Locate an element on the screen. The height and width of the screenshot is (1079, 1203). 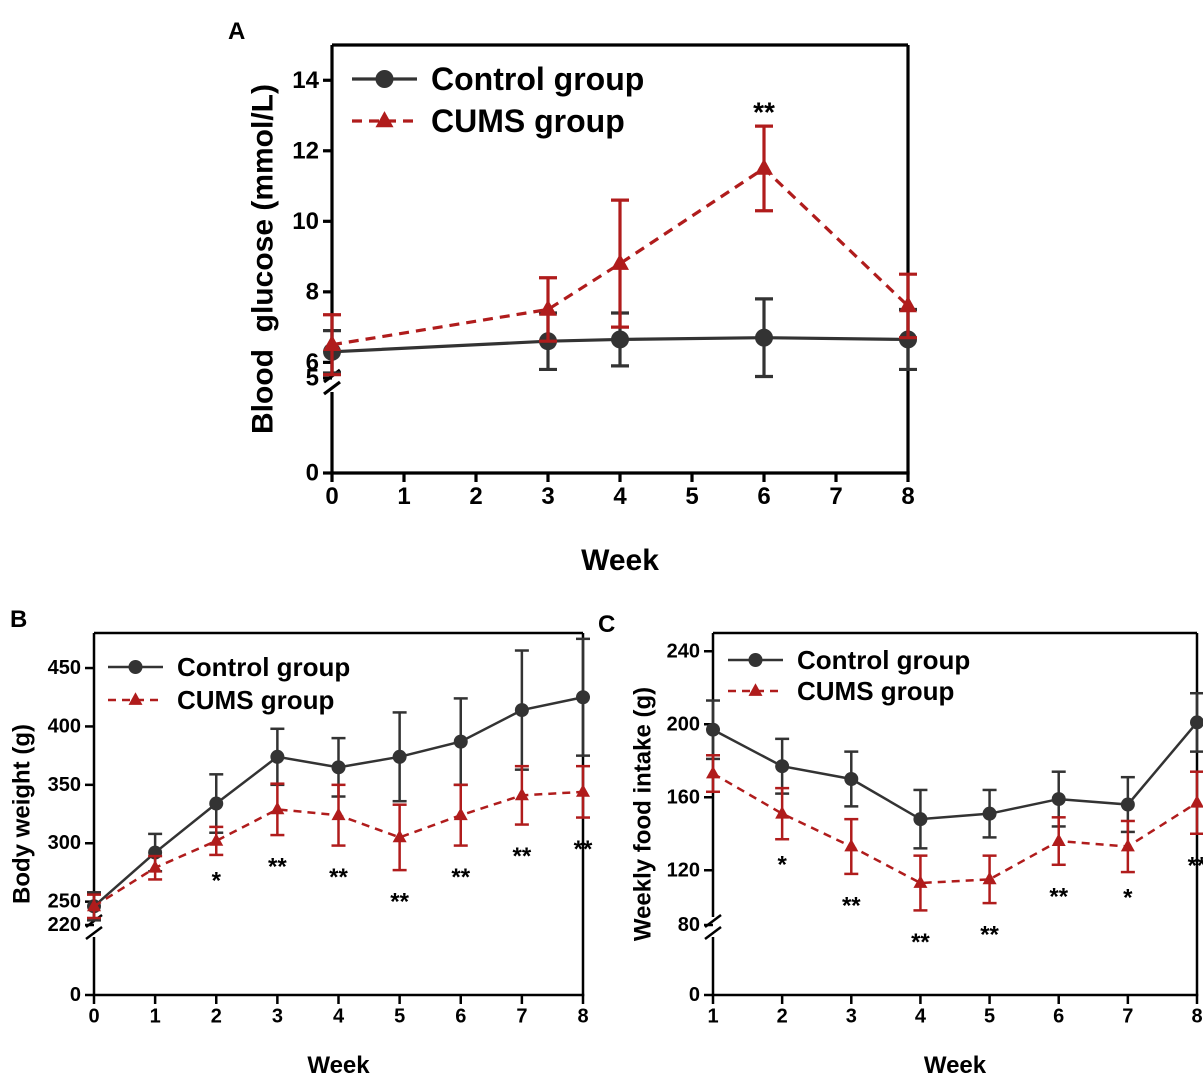
y-tick-label: 160 is located at coordinates (683, 797).